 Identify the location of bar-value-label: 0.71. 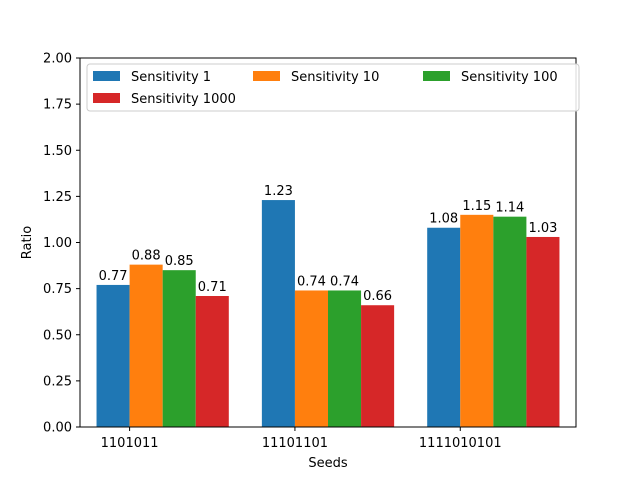
(212, 287).